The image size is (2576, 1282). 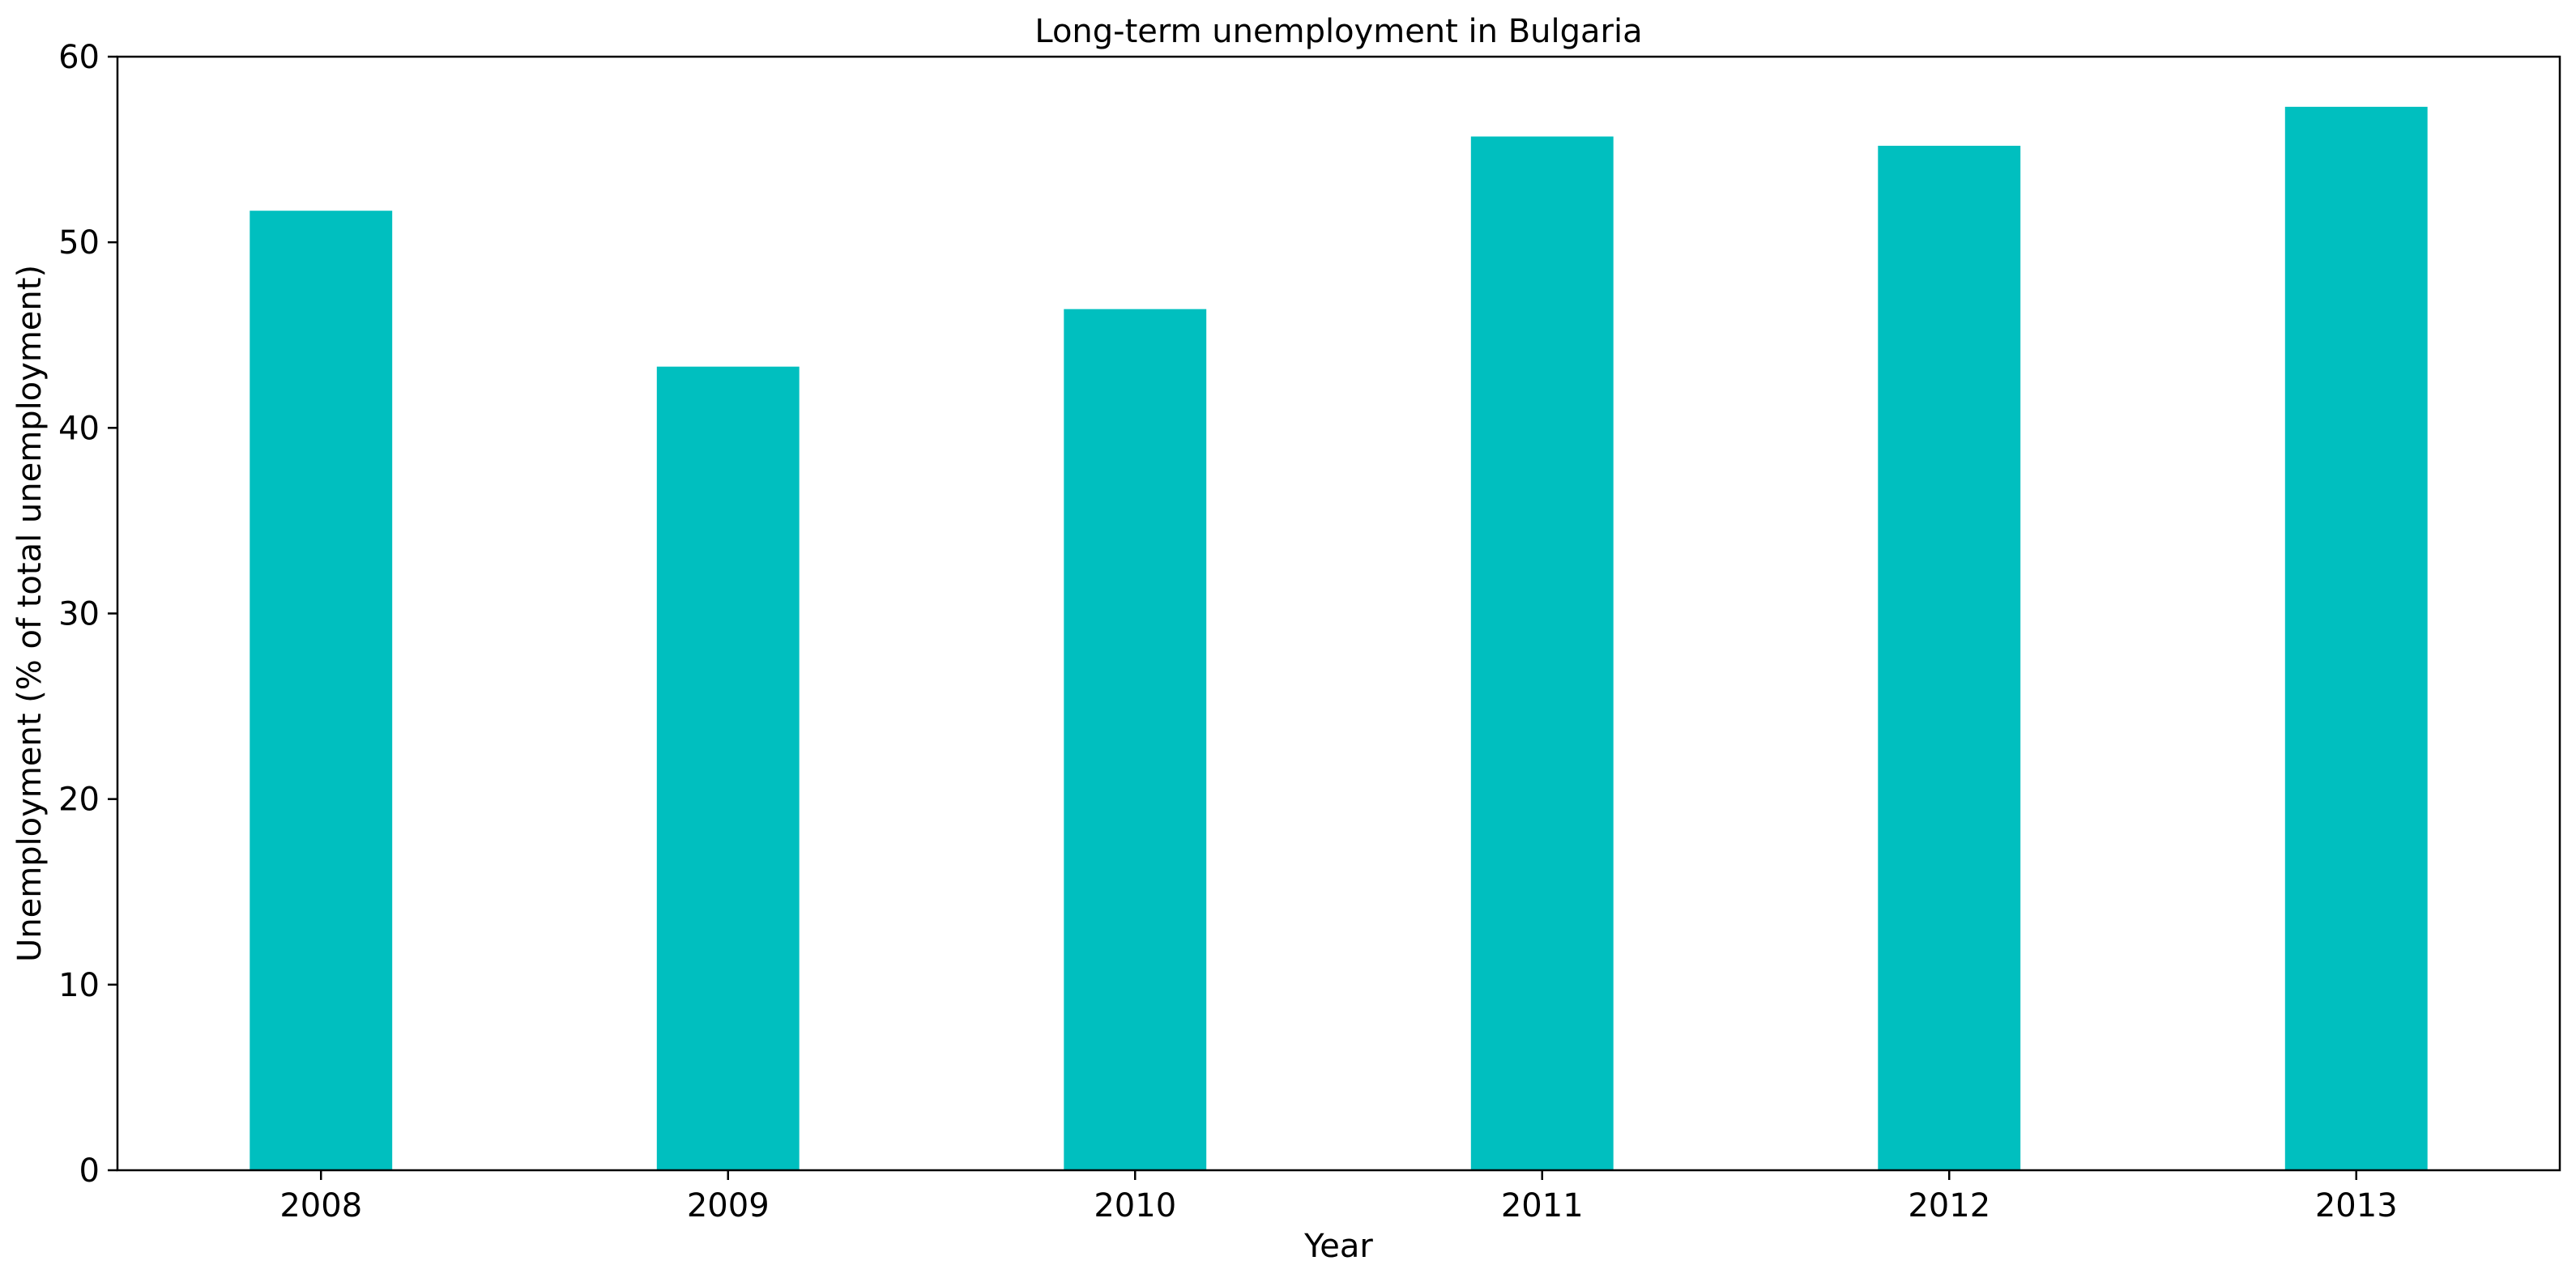 What do you see at coordinates (1338, 31) in the screenshot?
I see `chart-title: Long-term unemployment in Bulgaria` at bounding box center [1338, 31].